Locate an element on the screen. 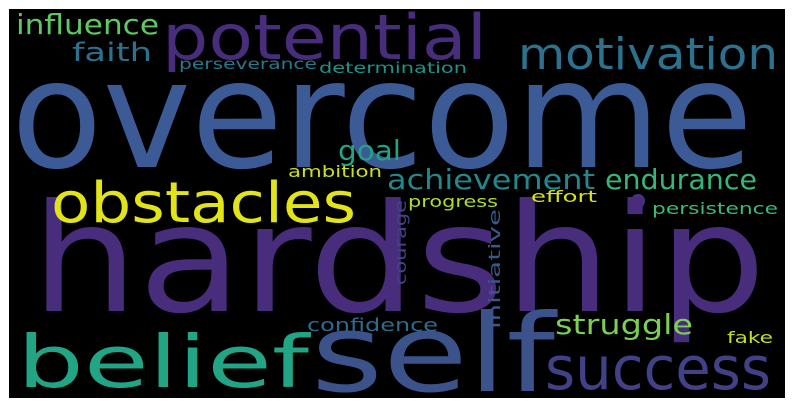 This screenshot has height=407, width=794. word-goal: goal is located at coordinates (369, 150).